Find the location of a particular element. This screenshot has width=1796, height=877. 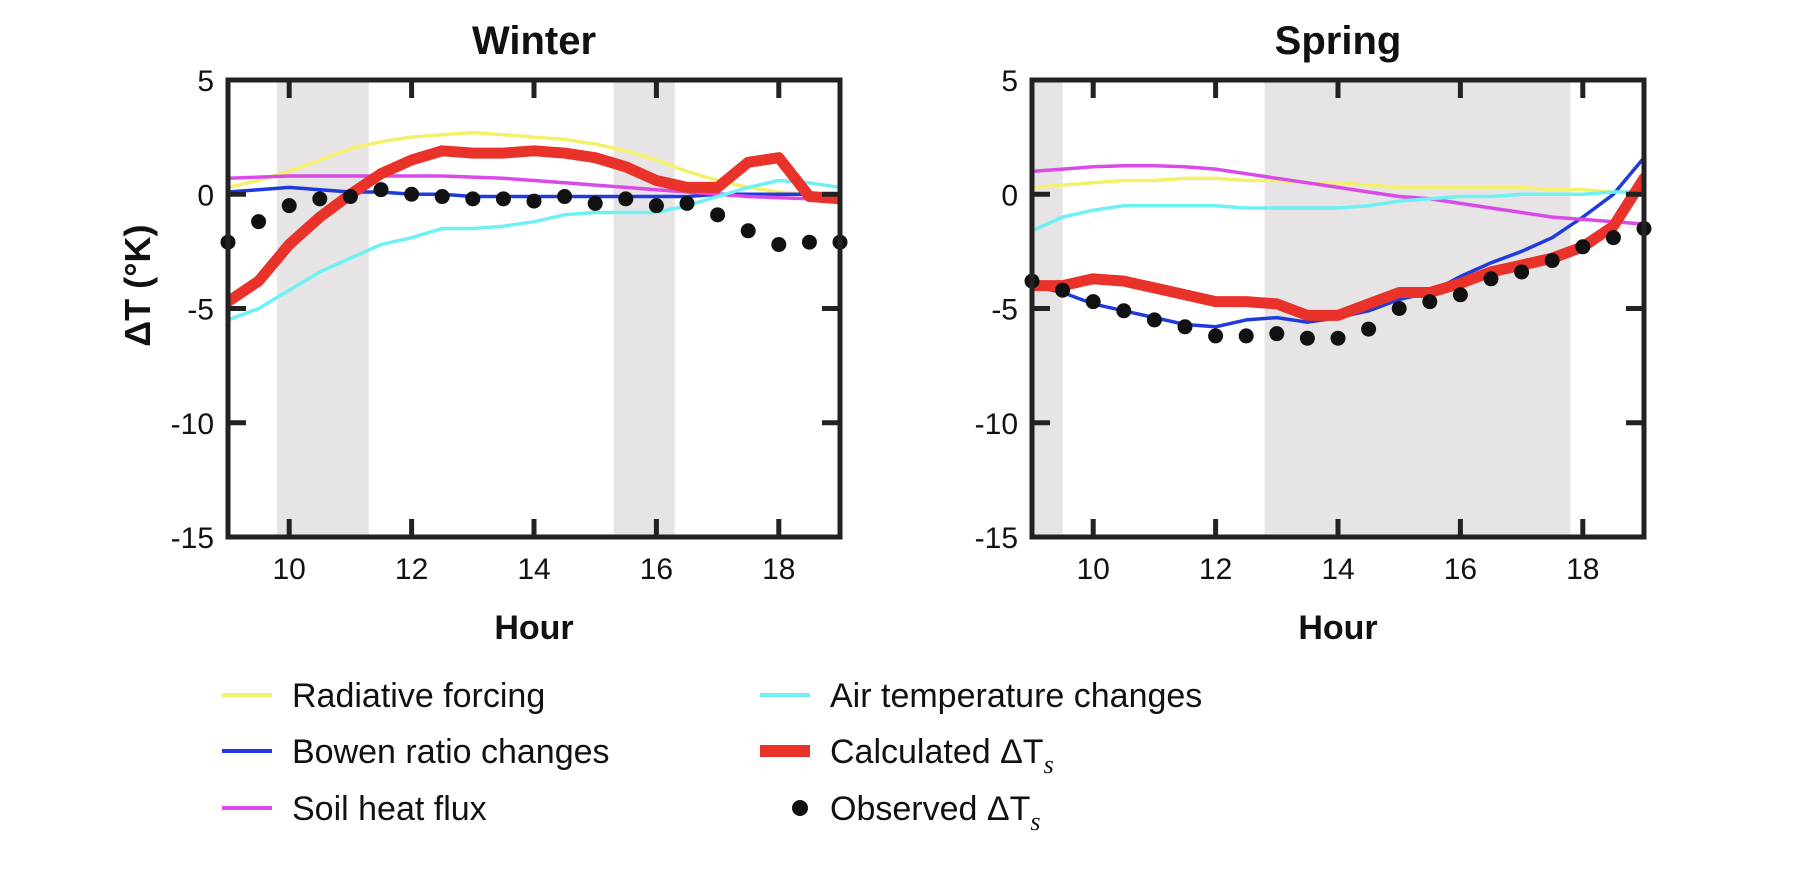

legend-item: Air temperature changes is located at coordinates (981, 696).